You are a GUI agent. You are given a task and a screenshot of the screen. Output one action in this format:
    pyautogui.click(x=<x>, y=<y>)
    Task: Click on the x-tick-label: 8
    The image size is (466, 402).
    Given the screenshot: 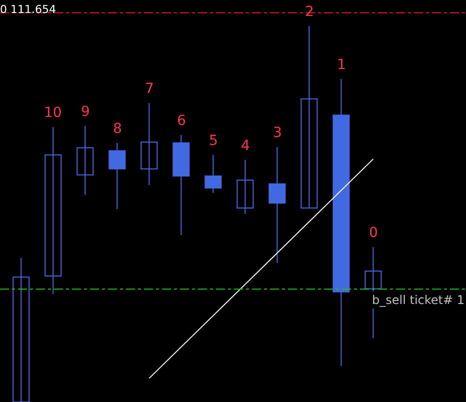 What is the action you would take?
    pyautogui.click(x=117, y=129)
    